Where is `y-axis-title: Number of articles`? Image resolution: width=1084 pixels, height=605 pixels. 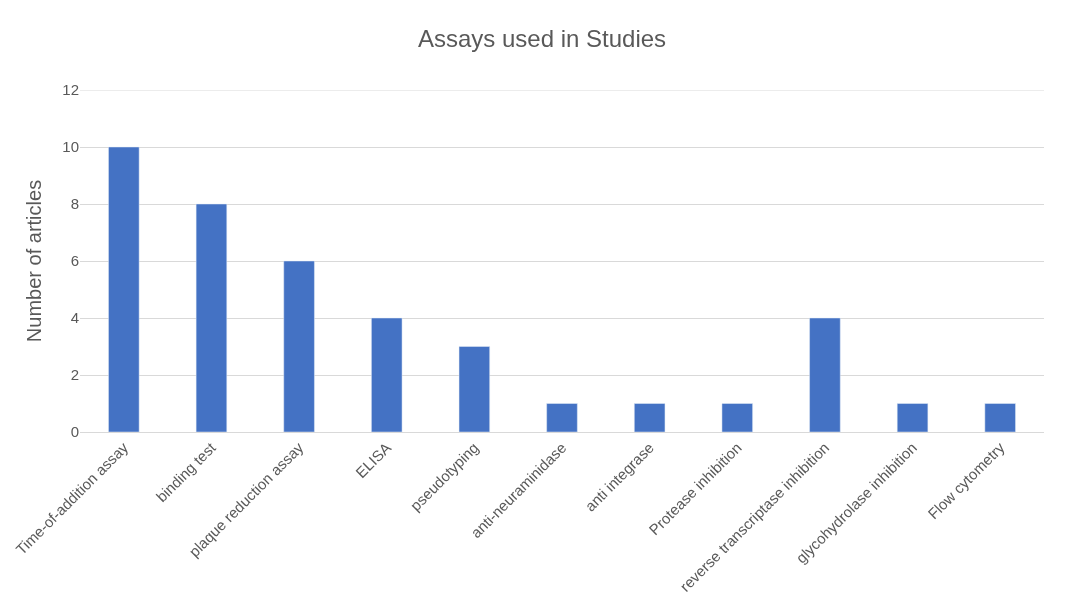 y-axis-title: Number of articles is located at coordinates (33, 261).